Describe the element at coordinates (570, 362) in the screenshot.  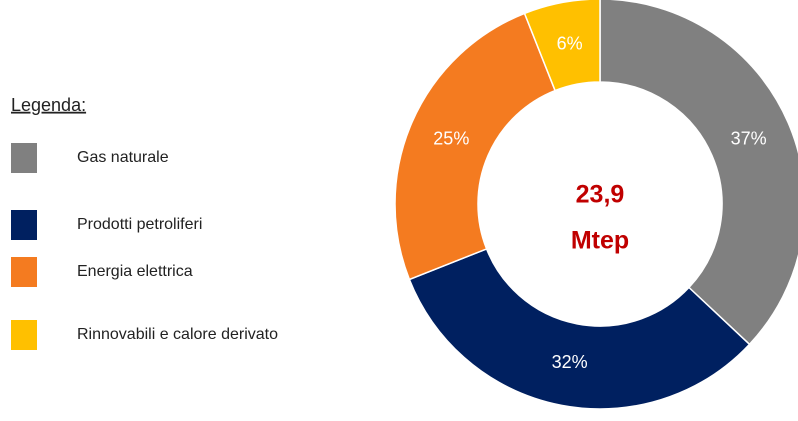
I see `data-label: 32%` at that location.